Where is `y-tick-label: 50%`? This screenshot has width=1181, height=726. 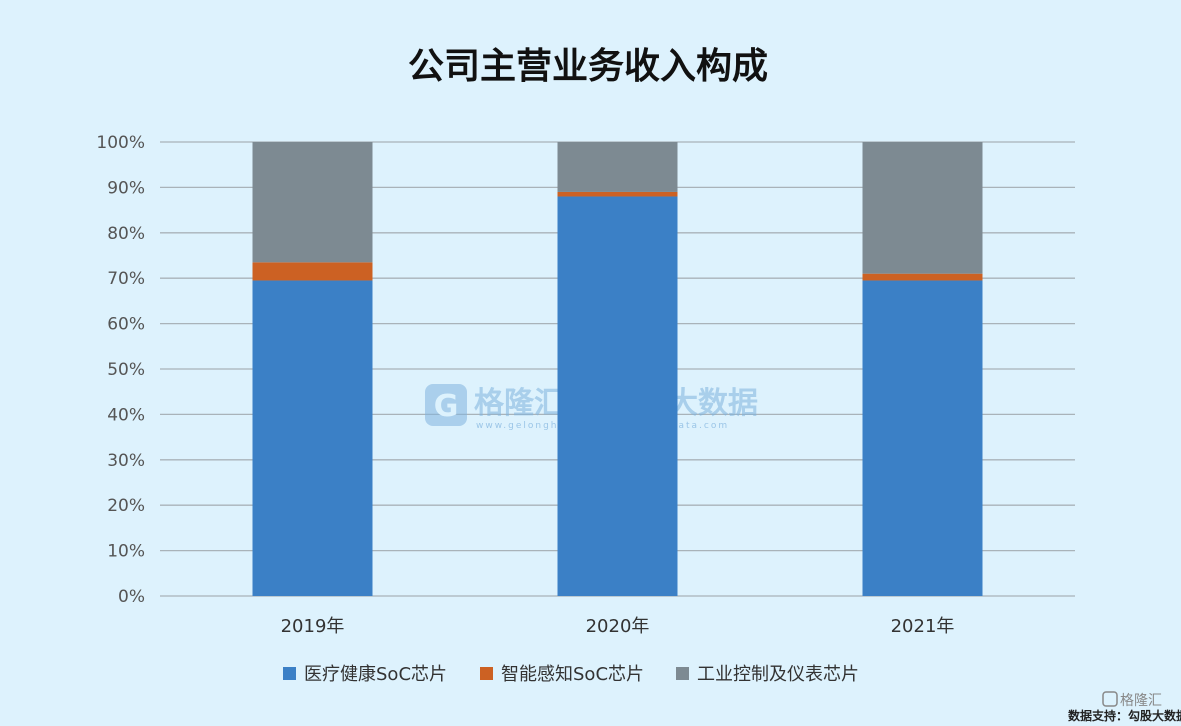
y-tick-label: 50% is located at coordinates (126, 370).